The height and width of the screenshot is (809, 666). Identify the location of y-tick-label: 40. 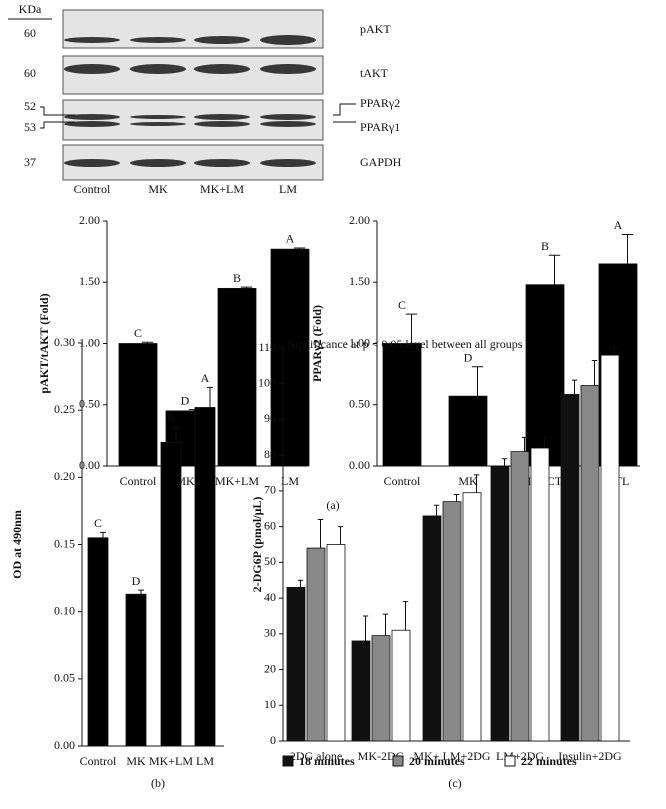
(270, 597).